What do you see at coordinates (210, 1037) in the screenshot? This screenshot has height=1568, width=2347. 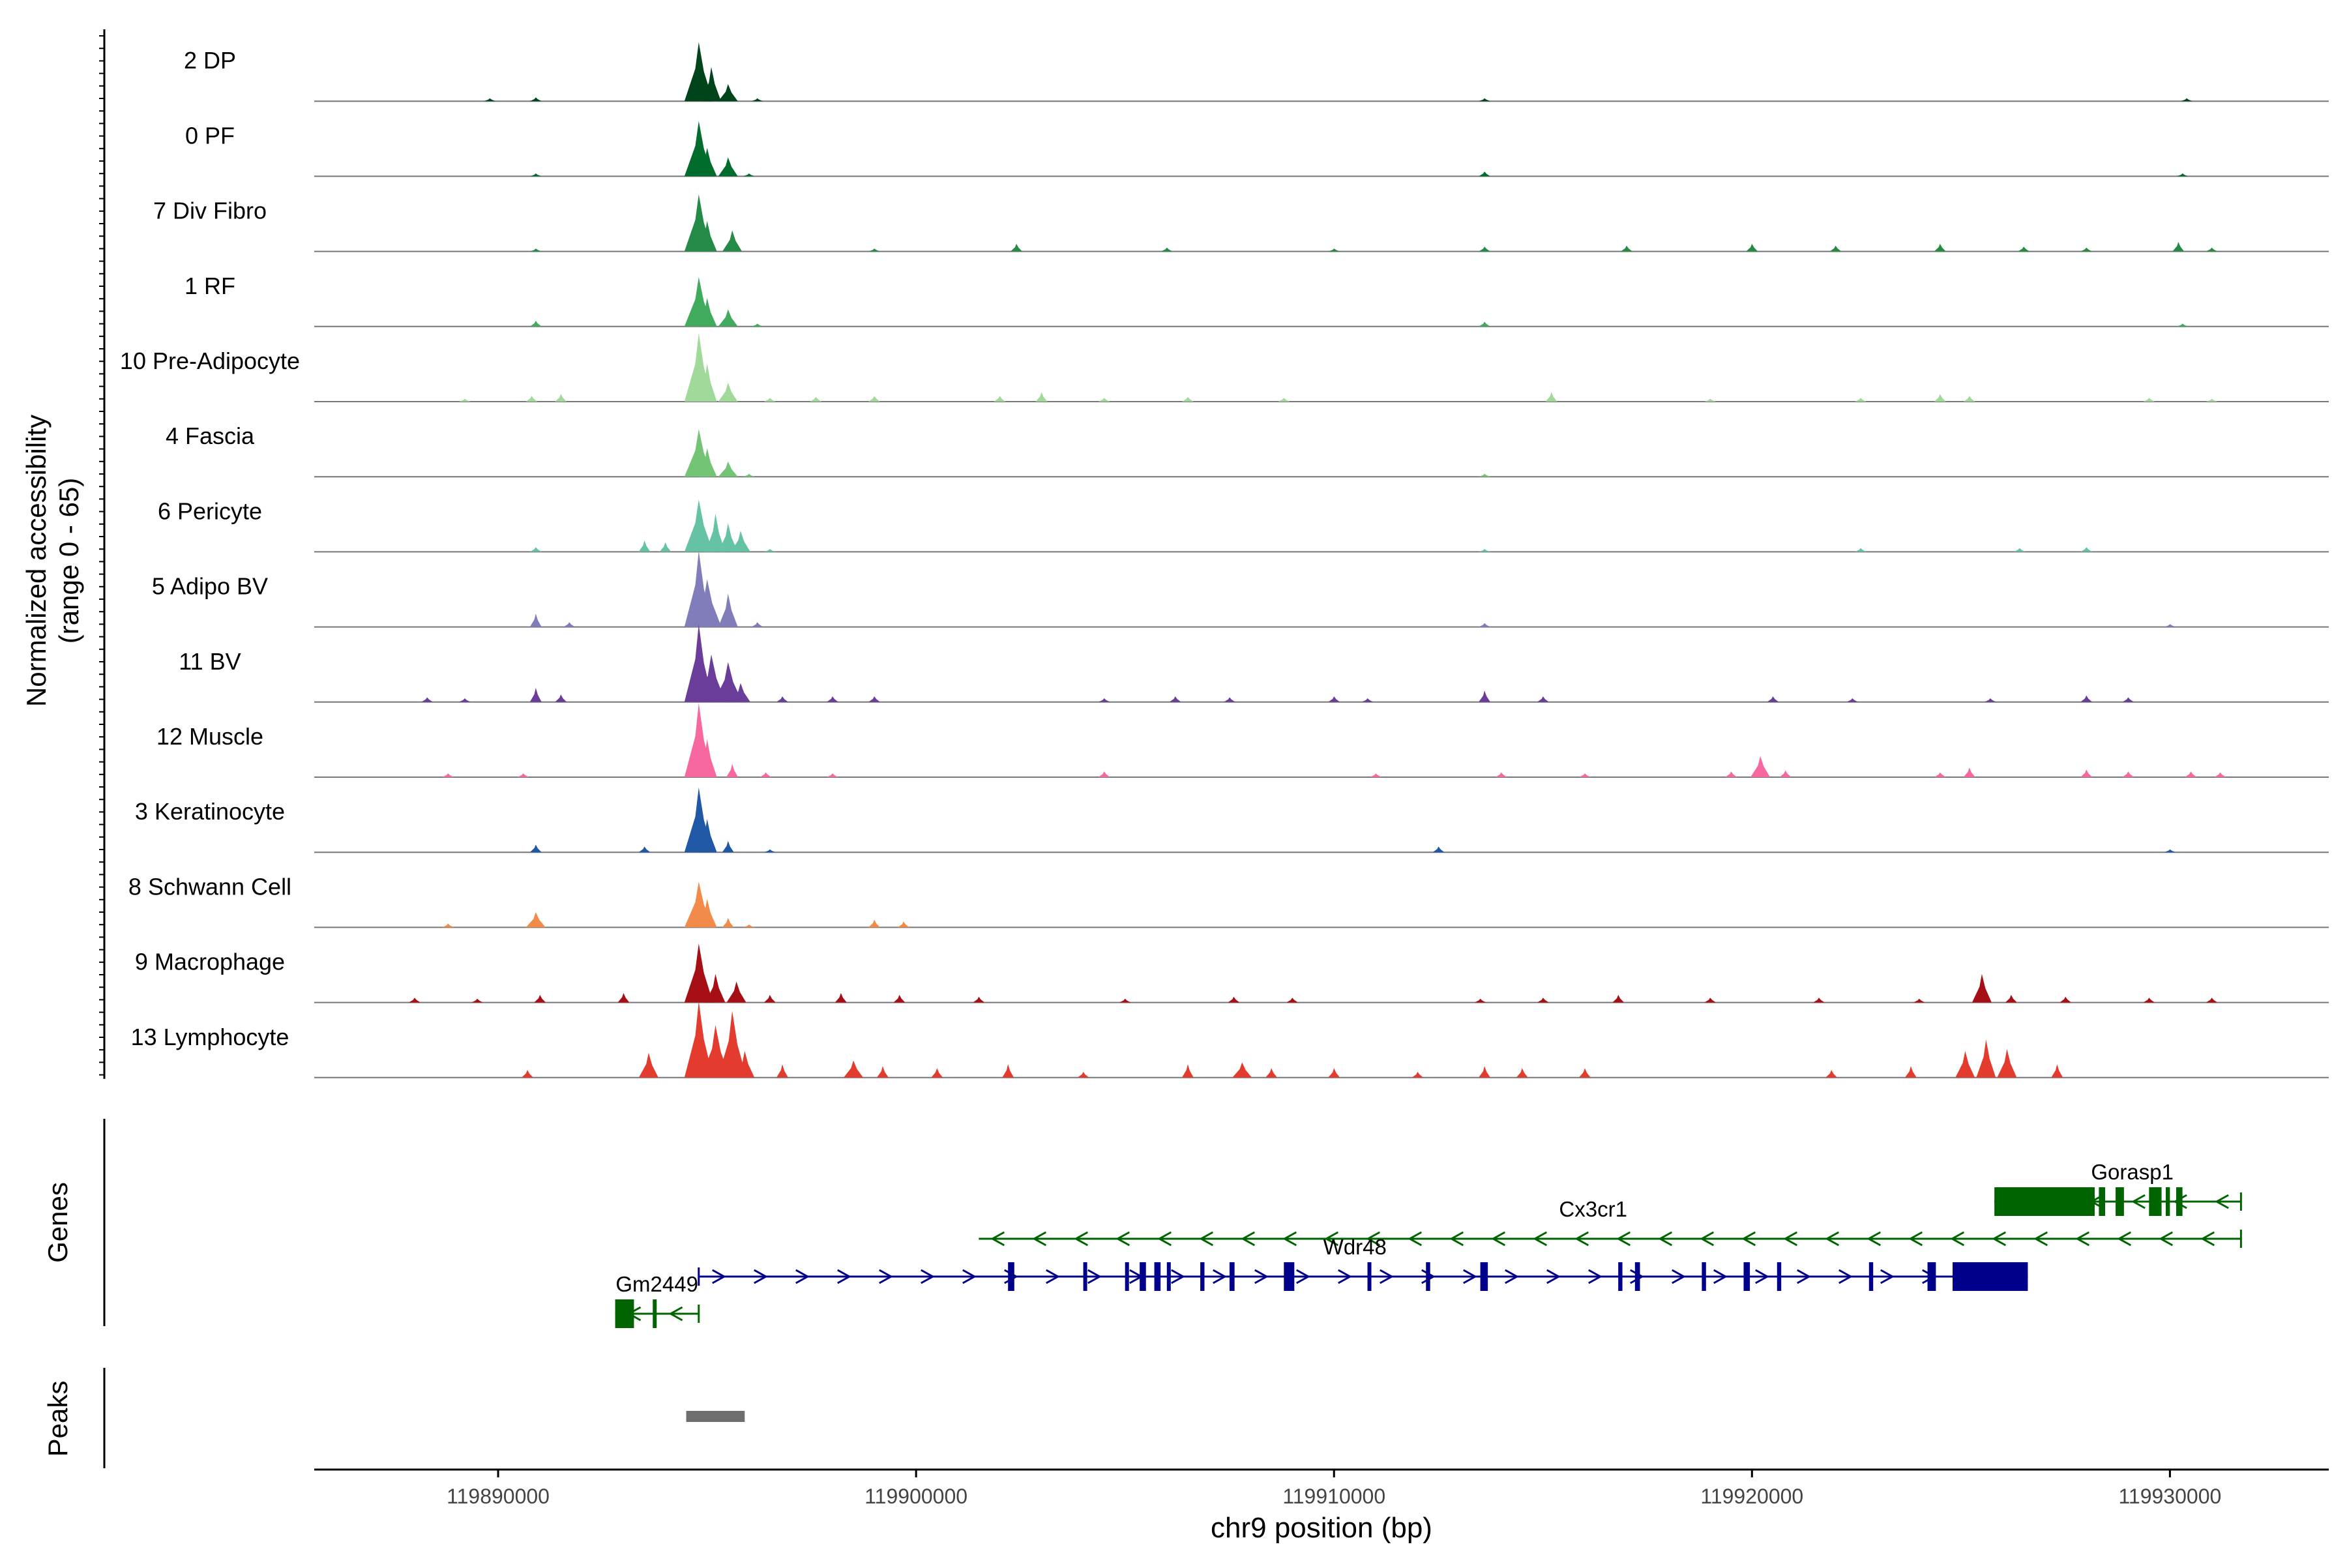 I see `track-label-13-lymphocyte: 13 Lymphocyte` at bounding box center [210, 1037].